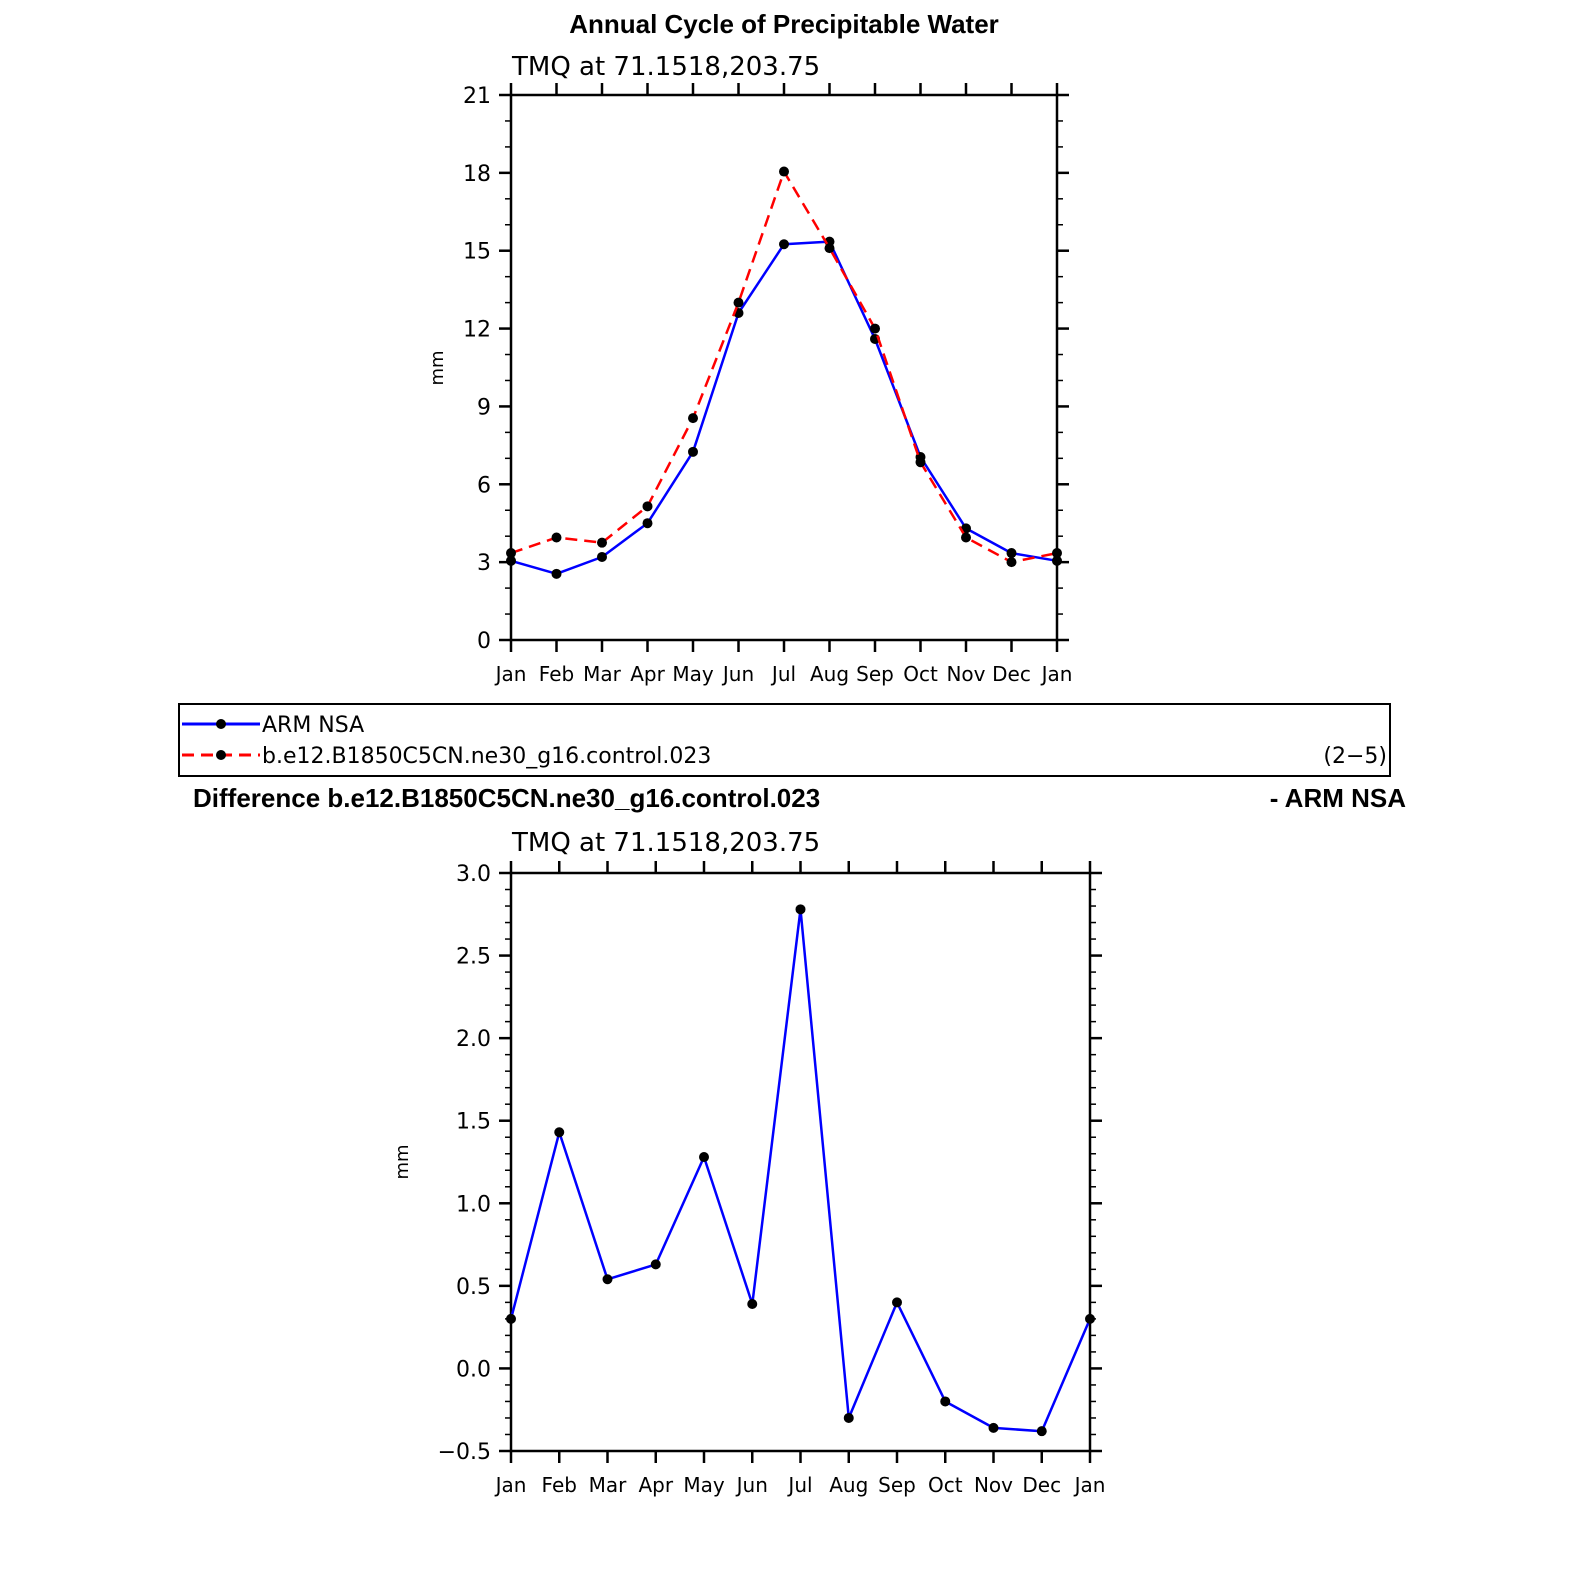 The height and width of the screenshot is (1575, 1575). What do you see at coordinates (473, 1287) in the screenshot?
I see `bottom-ytick-label: 0.5` at bounding box center [473, 1287].